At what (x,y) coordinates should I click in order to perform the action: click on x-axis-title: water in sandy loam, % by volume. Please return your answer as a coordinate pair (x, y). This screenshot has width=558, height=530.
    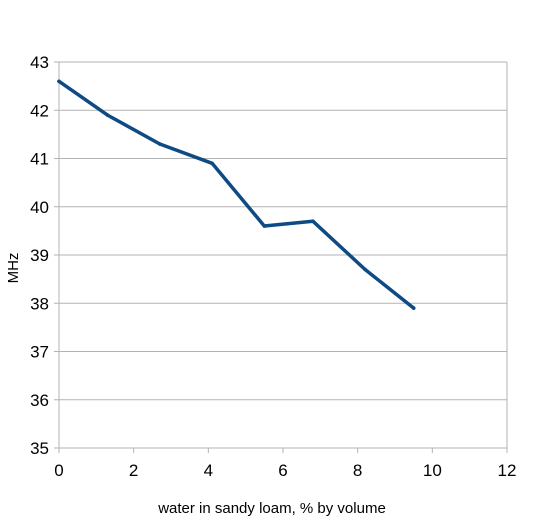
    Looking at the image, I should click on (271, 508).